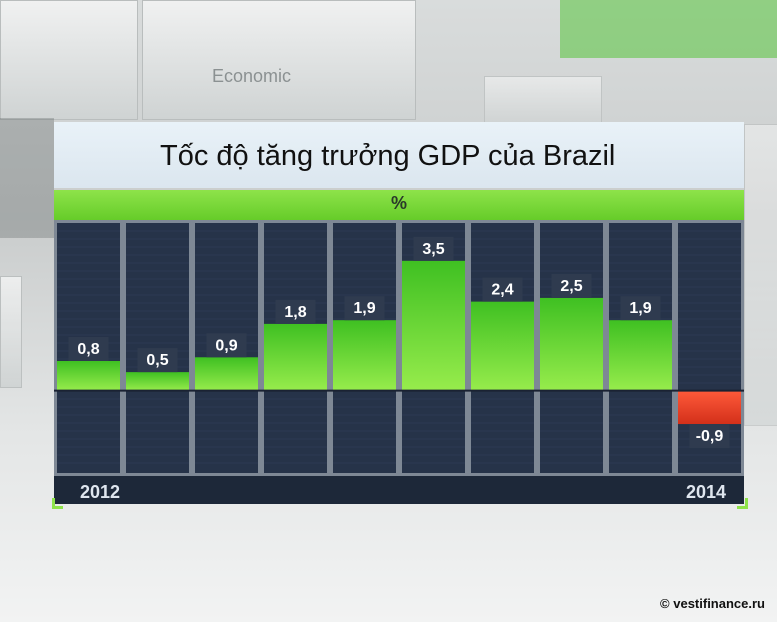 Image resolution: width=777 pixels, height=622 pixels. I want to click on background-panel-center, so click(279, 60).